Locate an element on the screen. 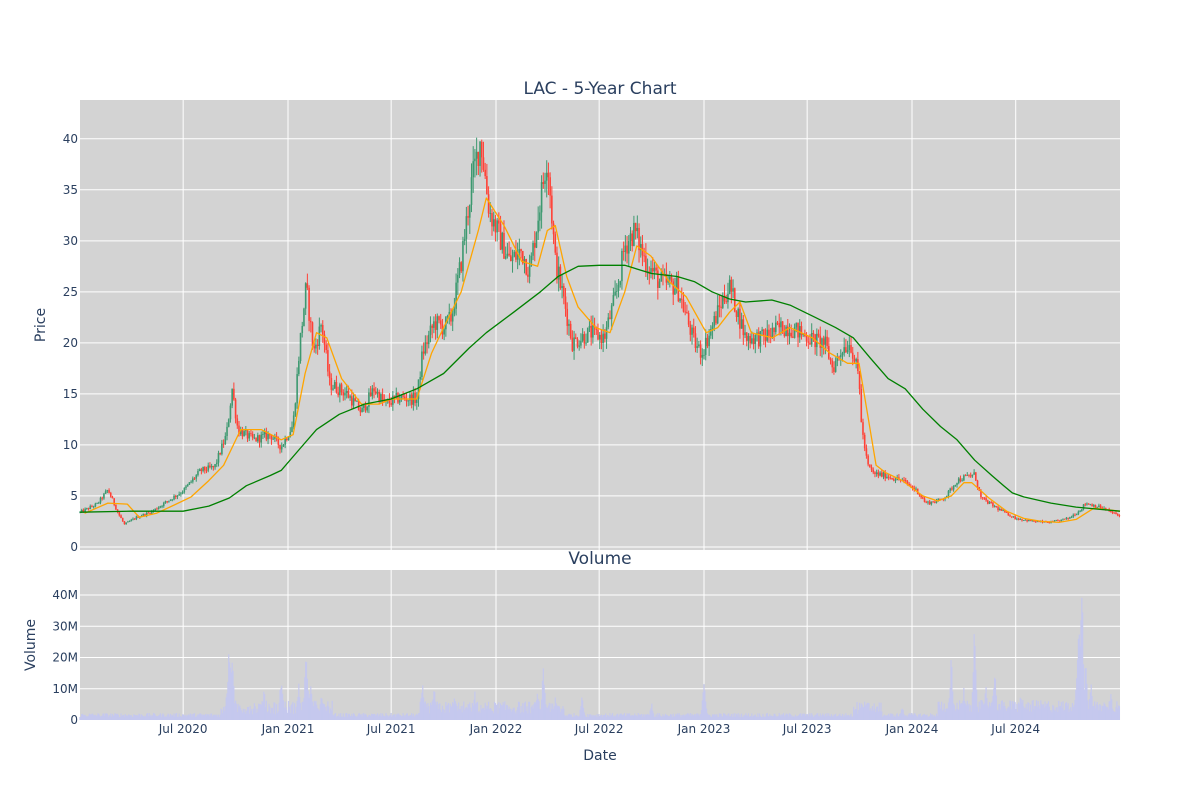 Image resolution: width=1200 pixels, height=804 pixels. volume-chart-title: Volume is located at coordinates (599, 559).